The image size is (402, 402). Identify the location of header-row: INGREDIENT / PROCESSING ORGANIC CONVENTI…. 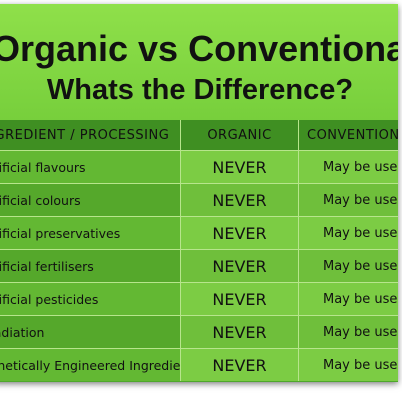
(199, 135).